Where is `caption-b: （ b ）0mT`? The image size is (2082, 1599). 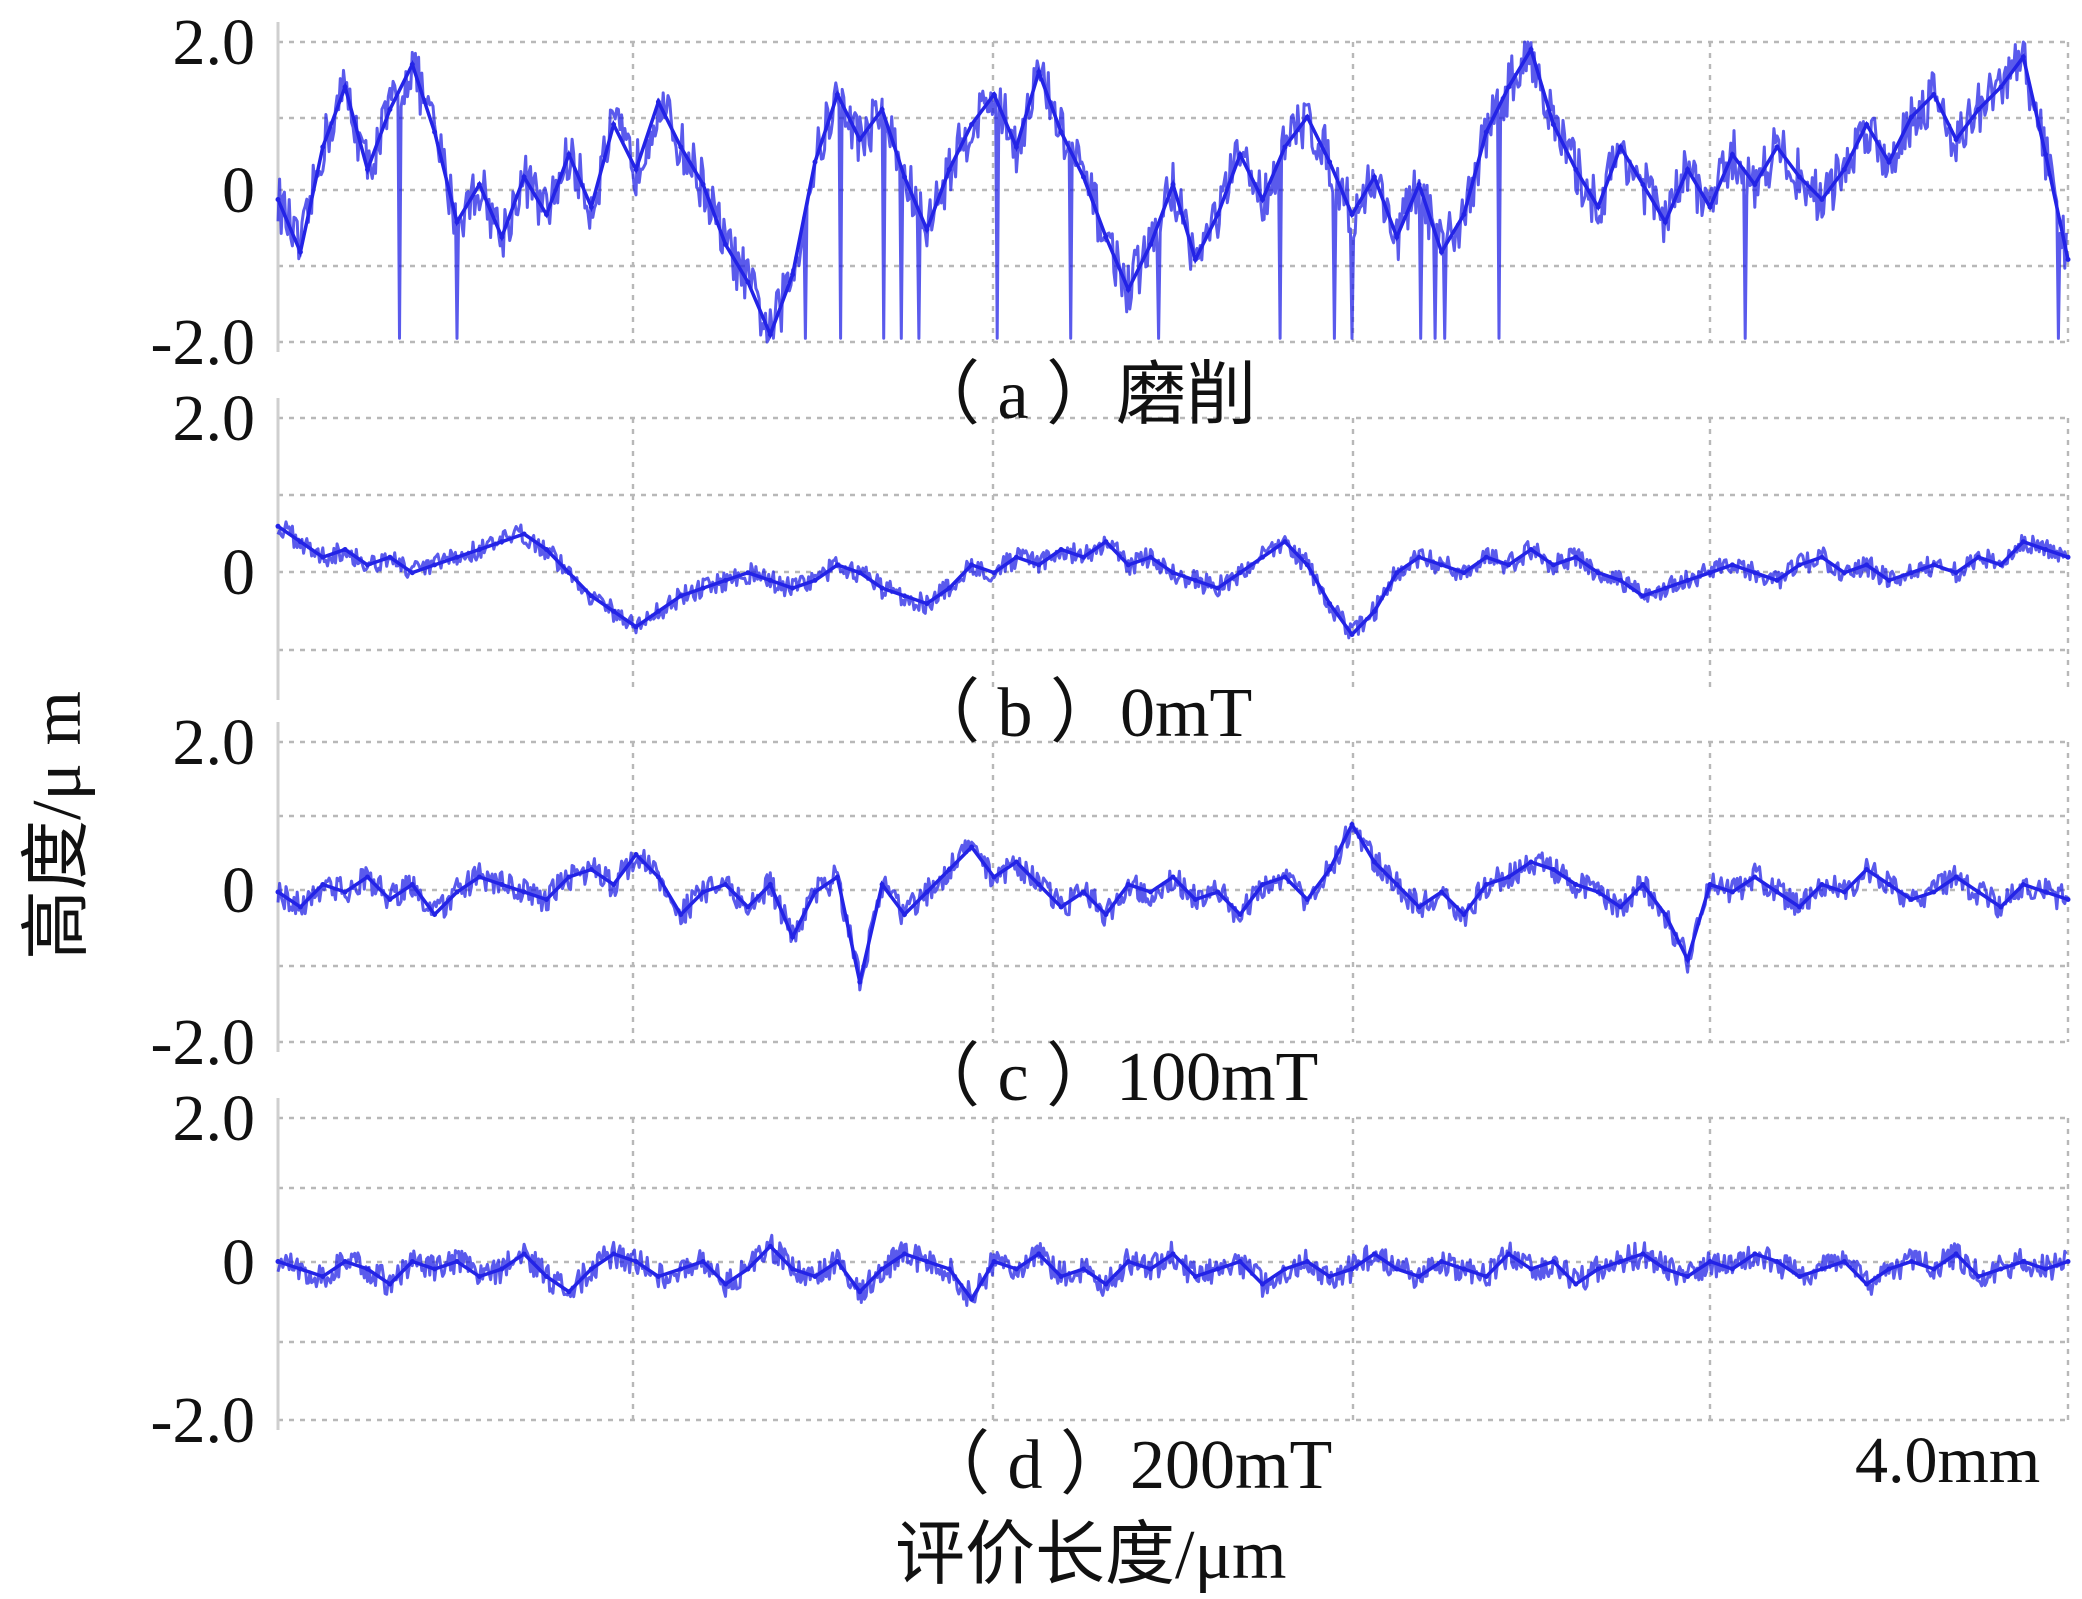
caption-b: （ b ）0mT is located at coordinates (1081, 713).